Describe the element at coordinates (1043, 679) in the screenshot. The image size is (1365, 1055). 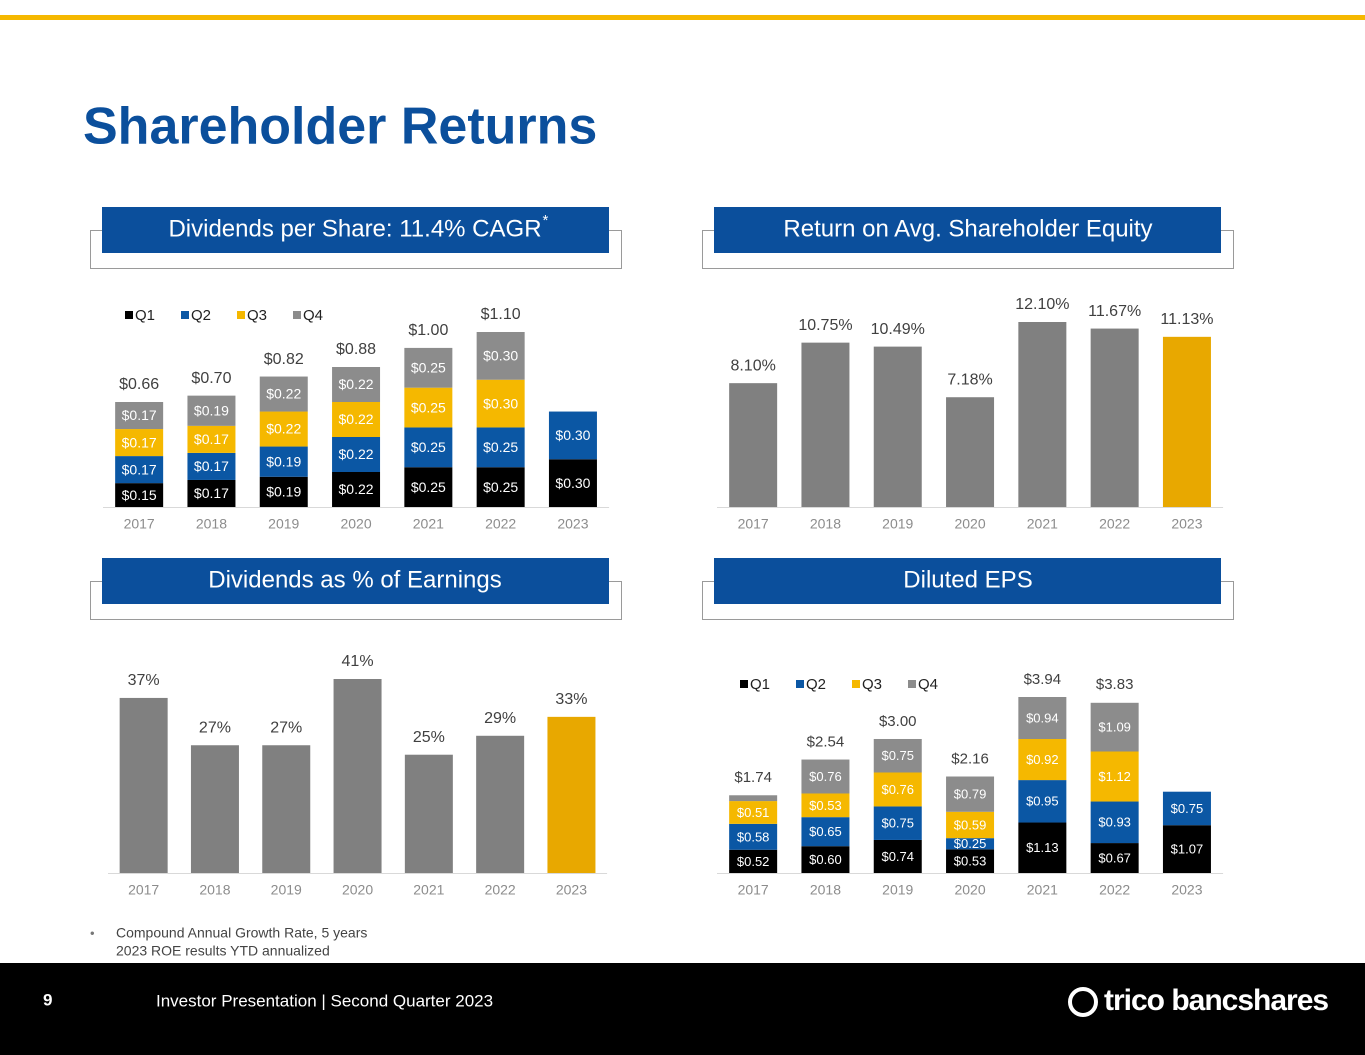
I see `total-label: $3.94` at that location.